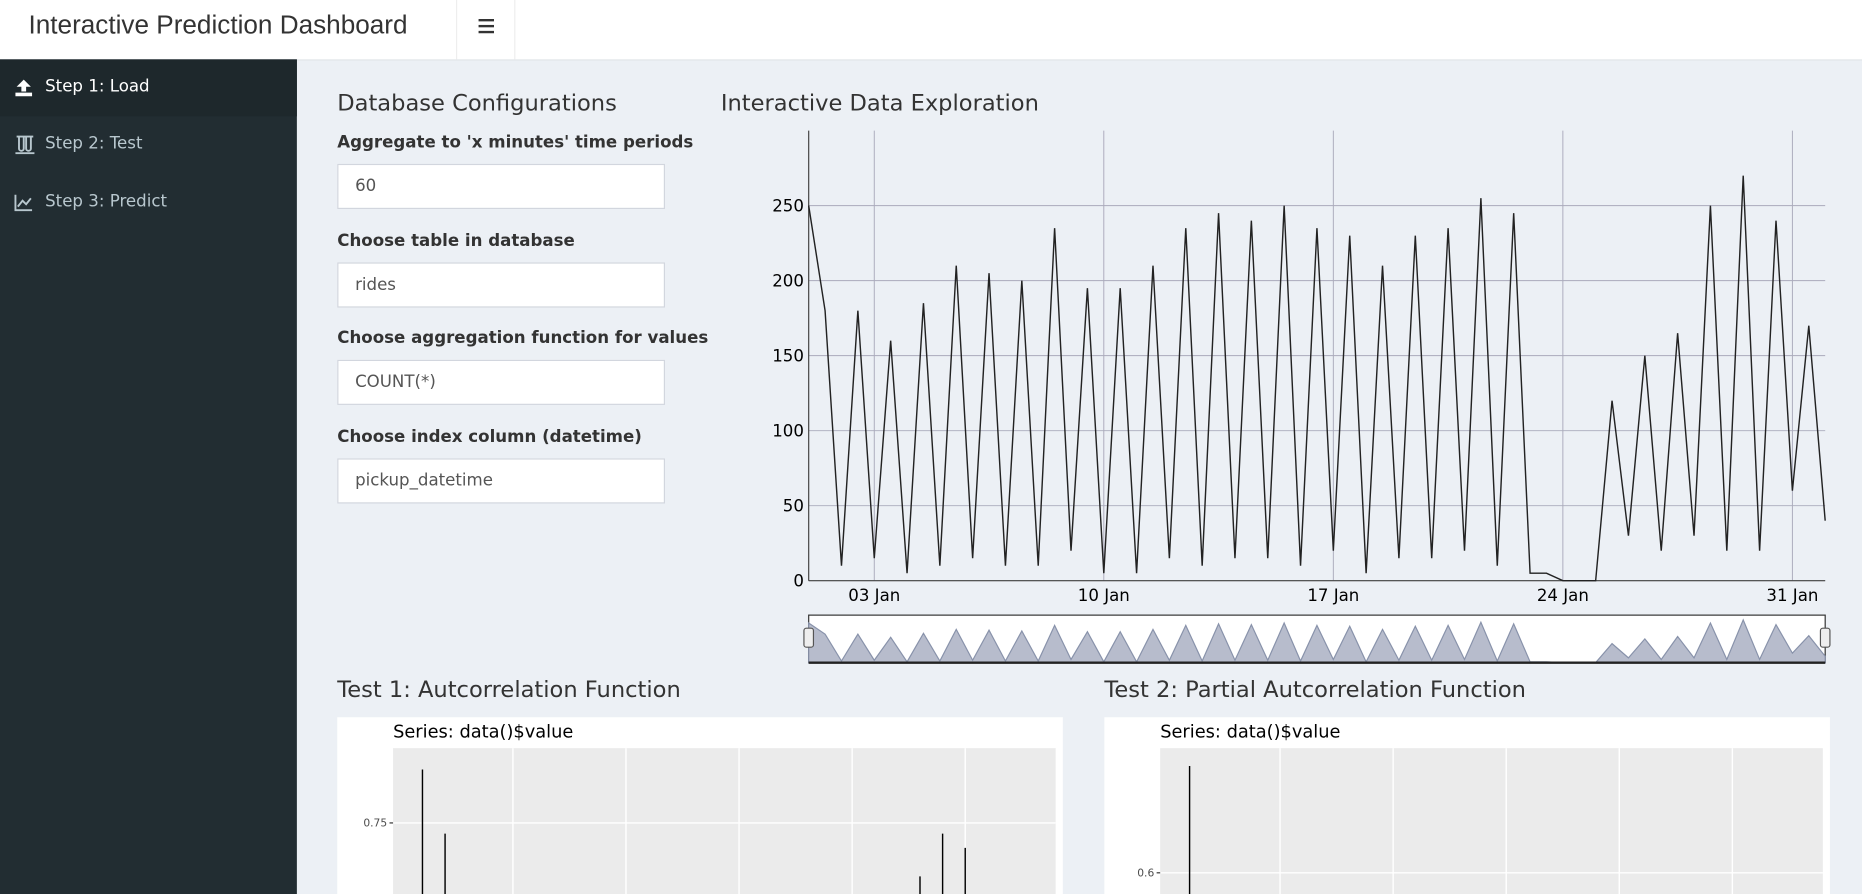 This screenshot has height=894, width=1862. What do you see at coordinates (148, 144) in the screenshot?
I see `menu-item: Step 2: Test` at bounding box center [148, 144].